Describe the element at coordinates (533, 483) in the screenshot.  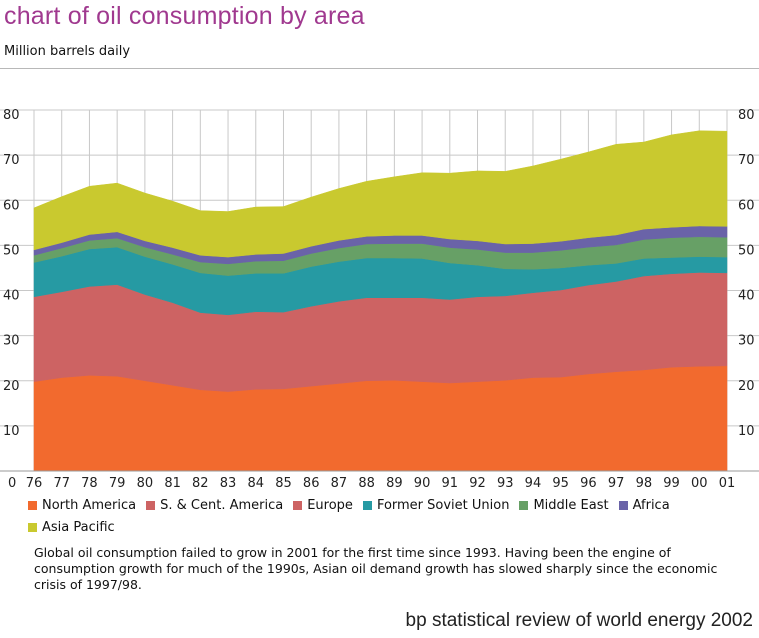
I see `x-tick-label: 94` at that location.